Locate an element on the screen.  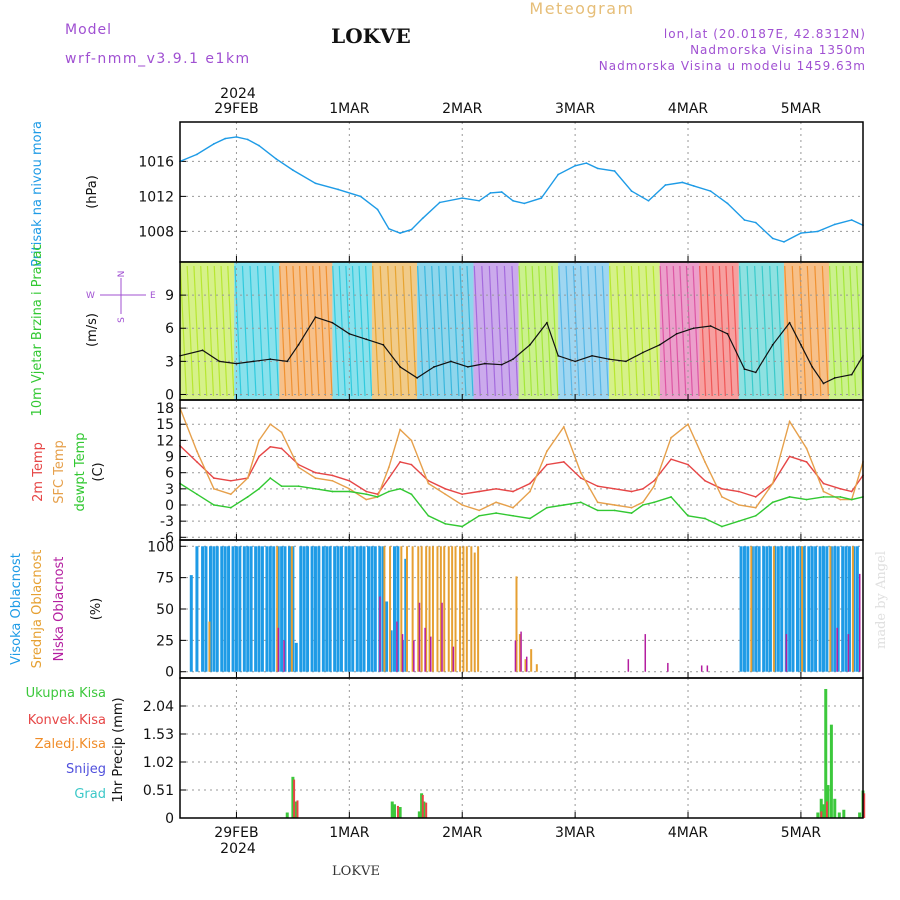
bottom-day-label: 29FEB is located at coordinates (236, 833).